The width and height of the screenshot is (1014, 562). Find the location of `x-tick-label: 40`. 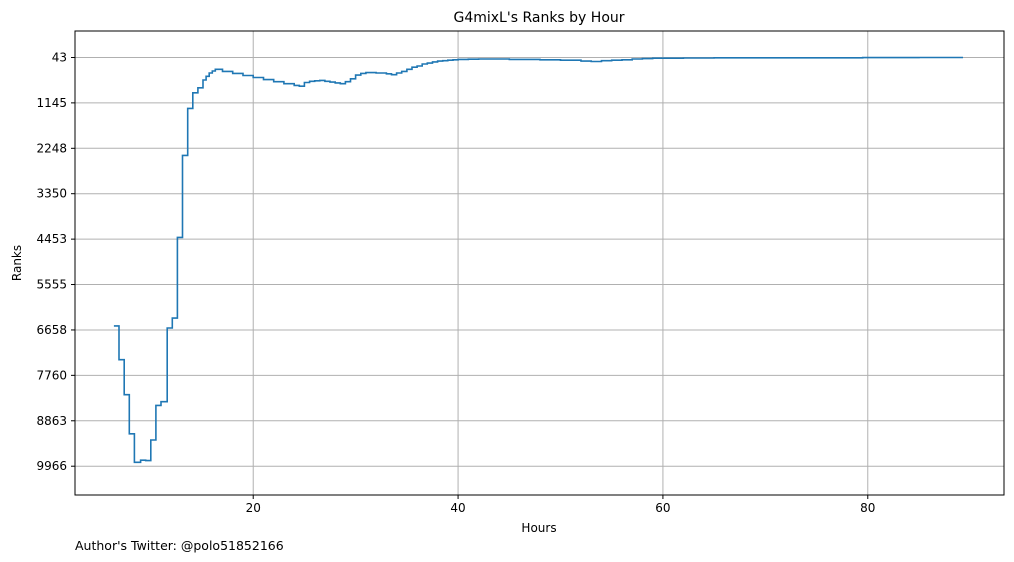

x-tick-label: 40 is located at coordinates (457, 508).